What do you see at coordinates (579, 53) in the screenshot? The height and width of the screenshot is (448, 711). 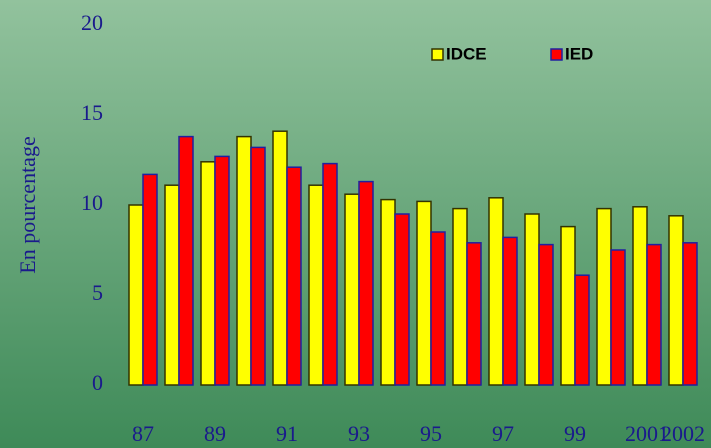 I see `legend-label: IED` at bounding box center [579, 53].